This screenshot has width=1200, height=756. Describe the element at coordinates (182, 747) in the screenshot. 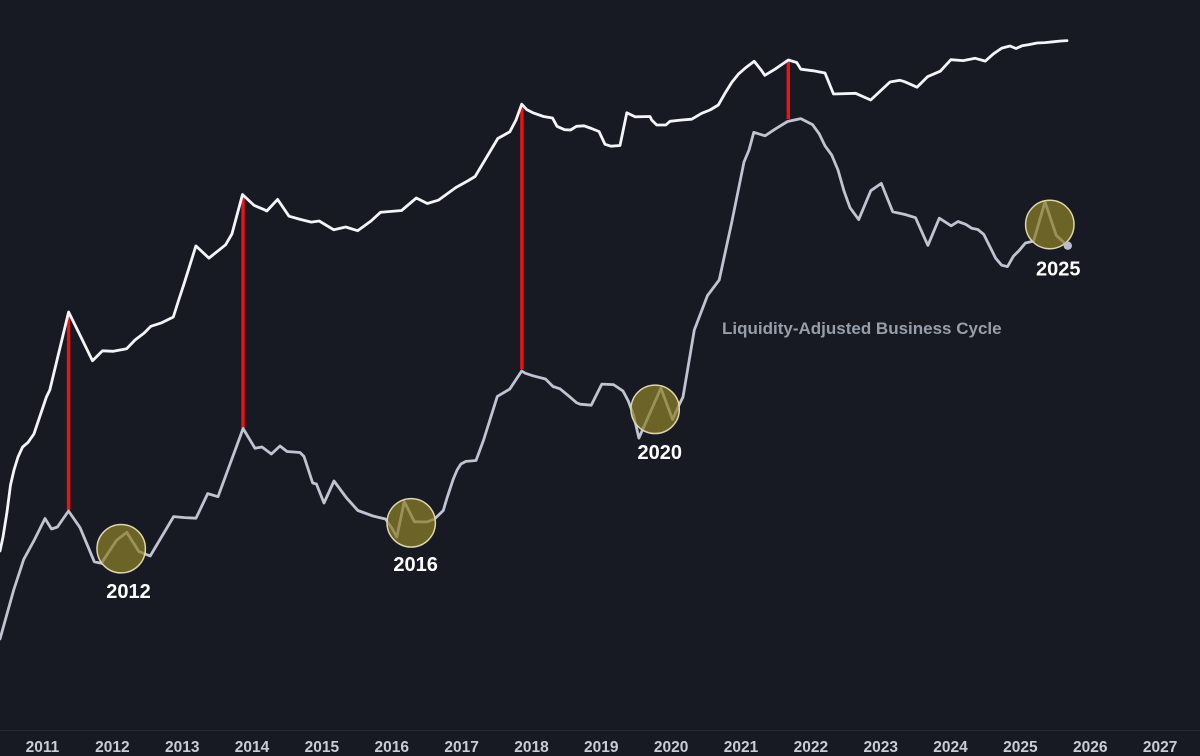

I see `svg-text: 2013` at that location.